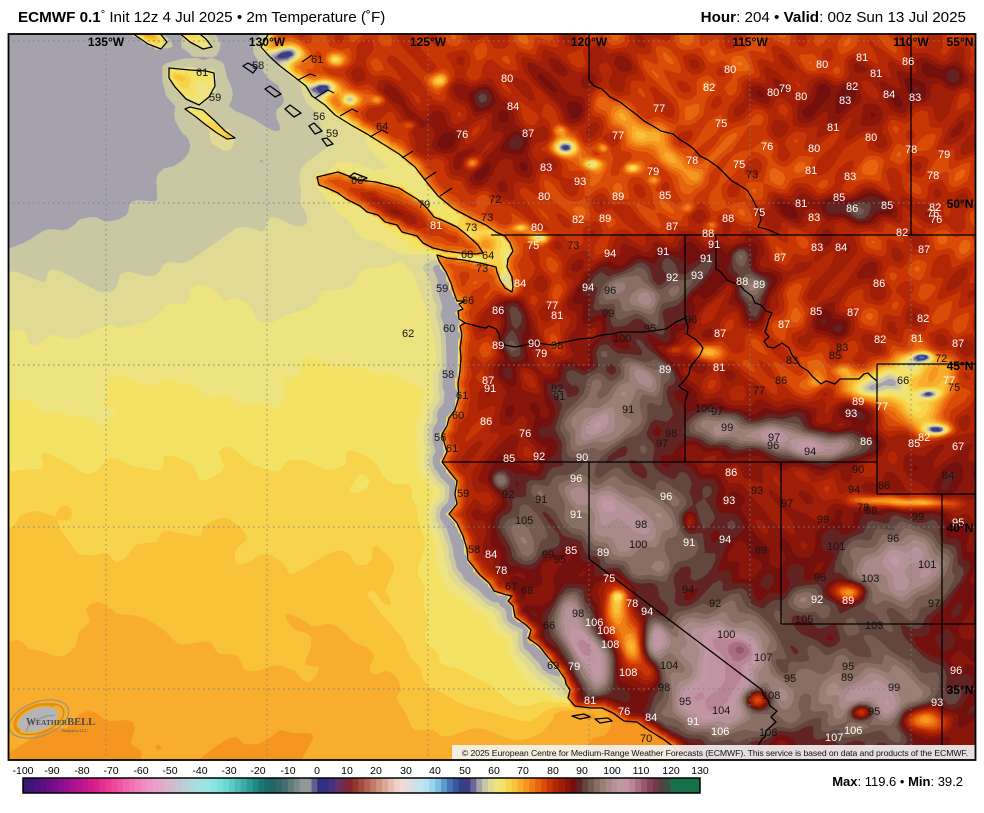 This screenshot has width=984, height=813. I want to click on svg-text: 103, so click(870, 579).